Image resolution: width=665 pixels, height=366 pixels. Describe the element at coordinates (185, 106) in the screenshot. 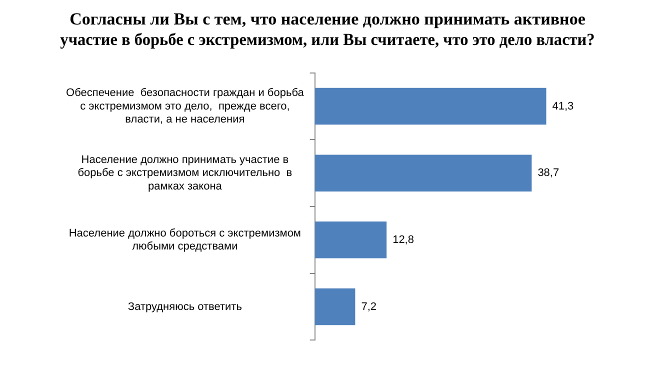

I see `y-tick-label: Обеспечение безопасности граждан и борьба с экстремизмом это дело, прежде всего, власти, а не населения` at that location.